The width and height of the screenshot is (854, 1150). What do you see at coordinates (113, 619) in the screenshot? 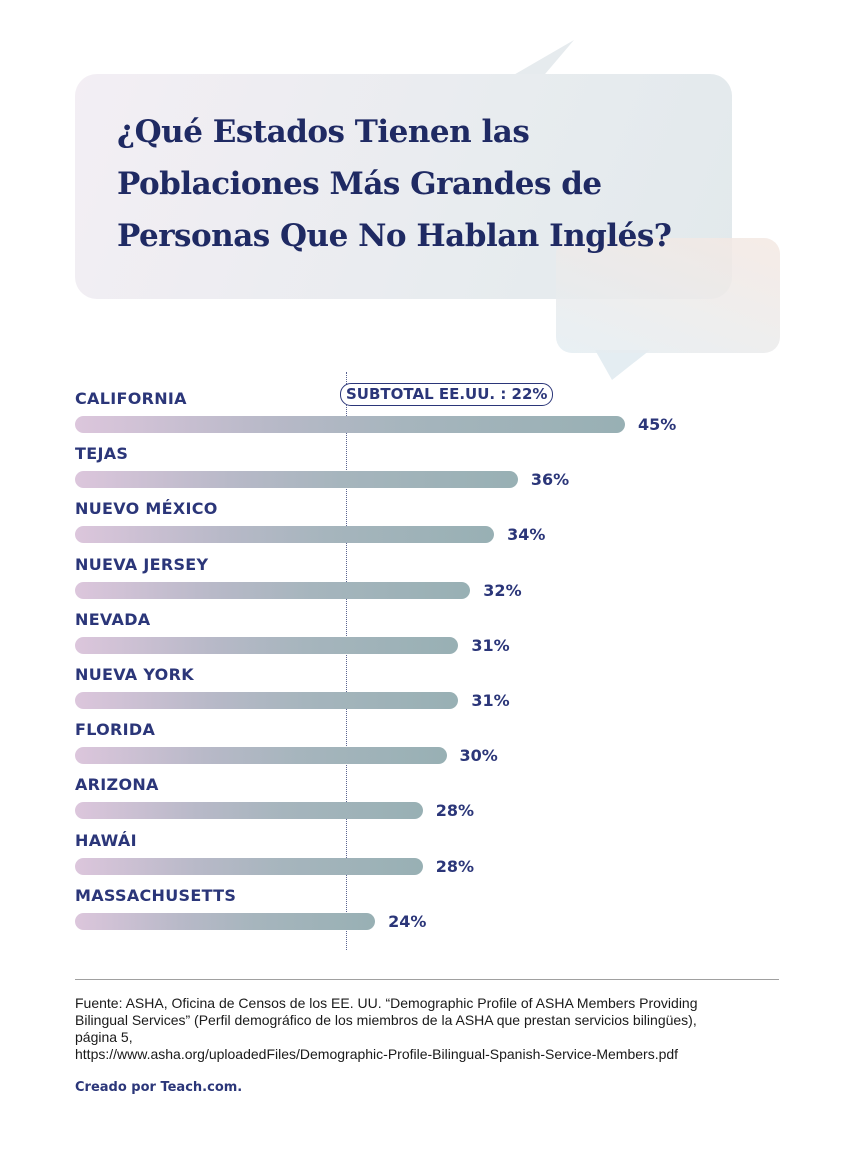
I see `category-label: NEVADA` at bounding box center [113, 619].